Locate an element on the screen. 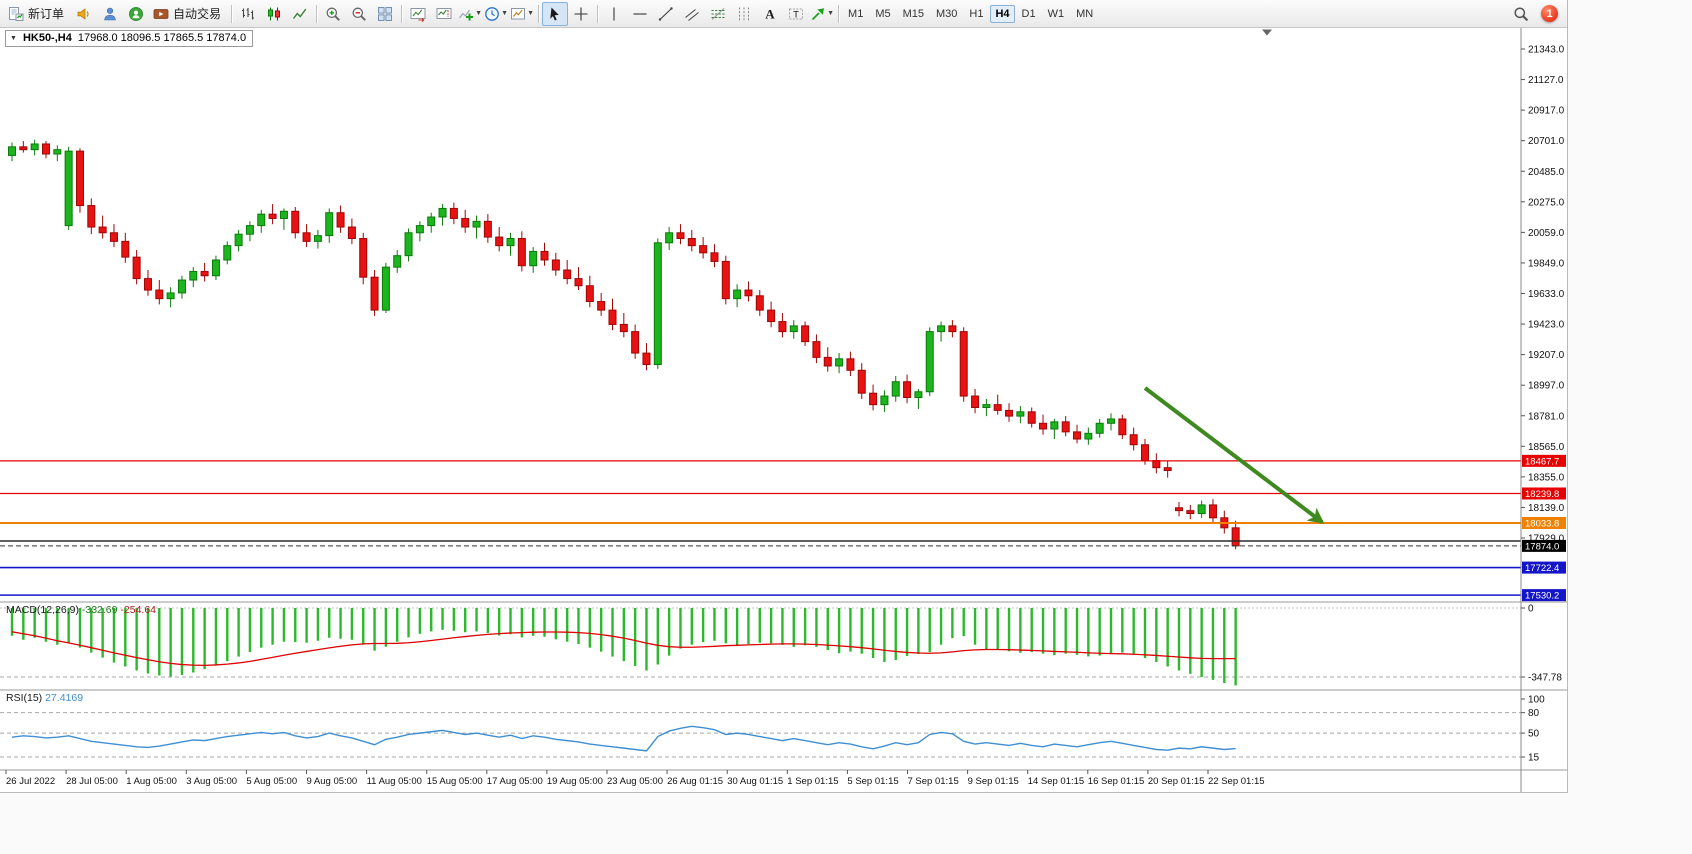 The image size is (1692, 854). svg-text: 20917.0 is located at coordinates (1546, 111).